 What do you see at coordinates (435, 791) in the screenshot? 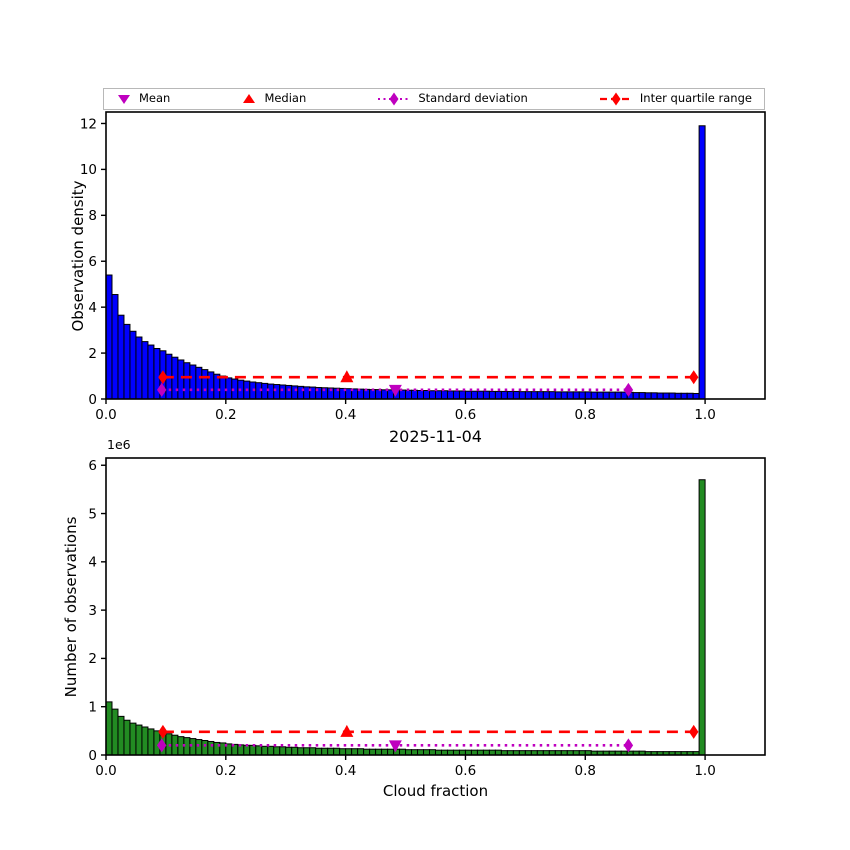
I see `x-axis-label: Cloud fraction` at bounding box center [435, 791].